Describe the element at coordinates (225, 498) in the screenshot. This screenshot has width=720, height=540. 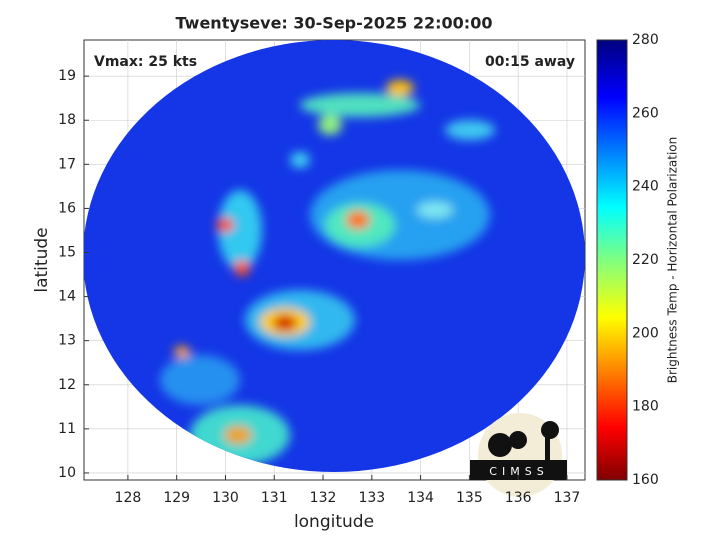
I see `x-tick-label: 130` at that location.